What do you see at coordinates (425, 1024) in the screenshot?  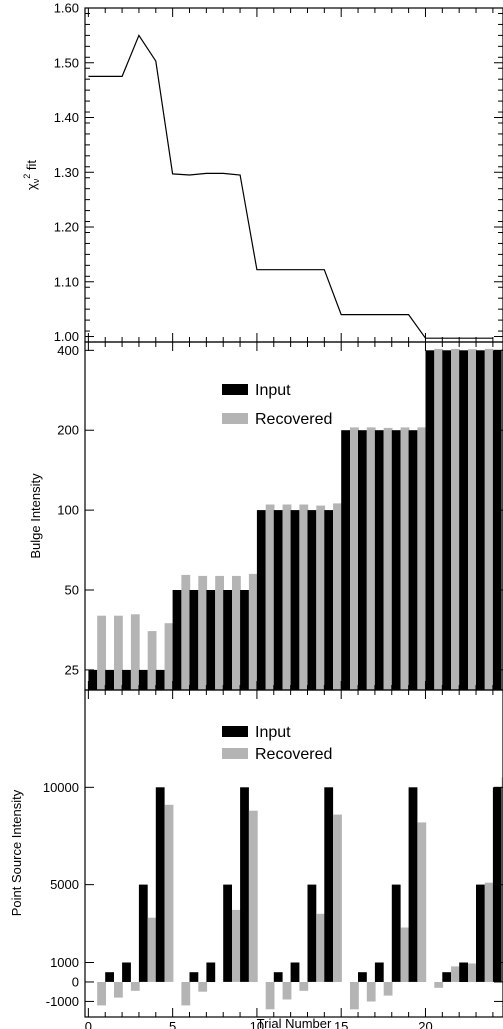 I see `x-tick-label: 20` at bounding box center [425, 1024].